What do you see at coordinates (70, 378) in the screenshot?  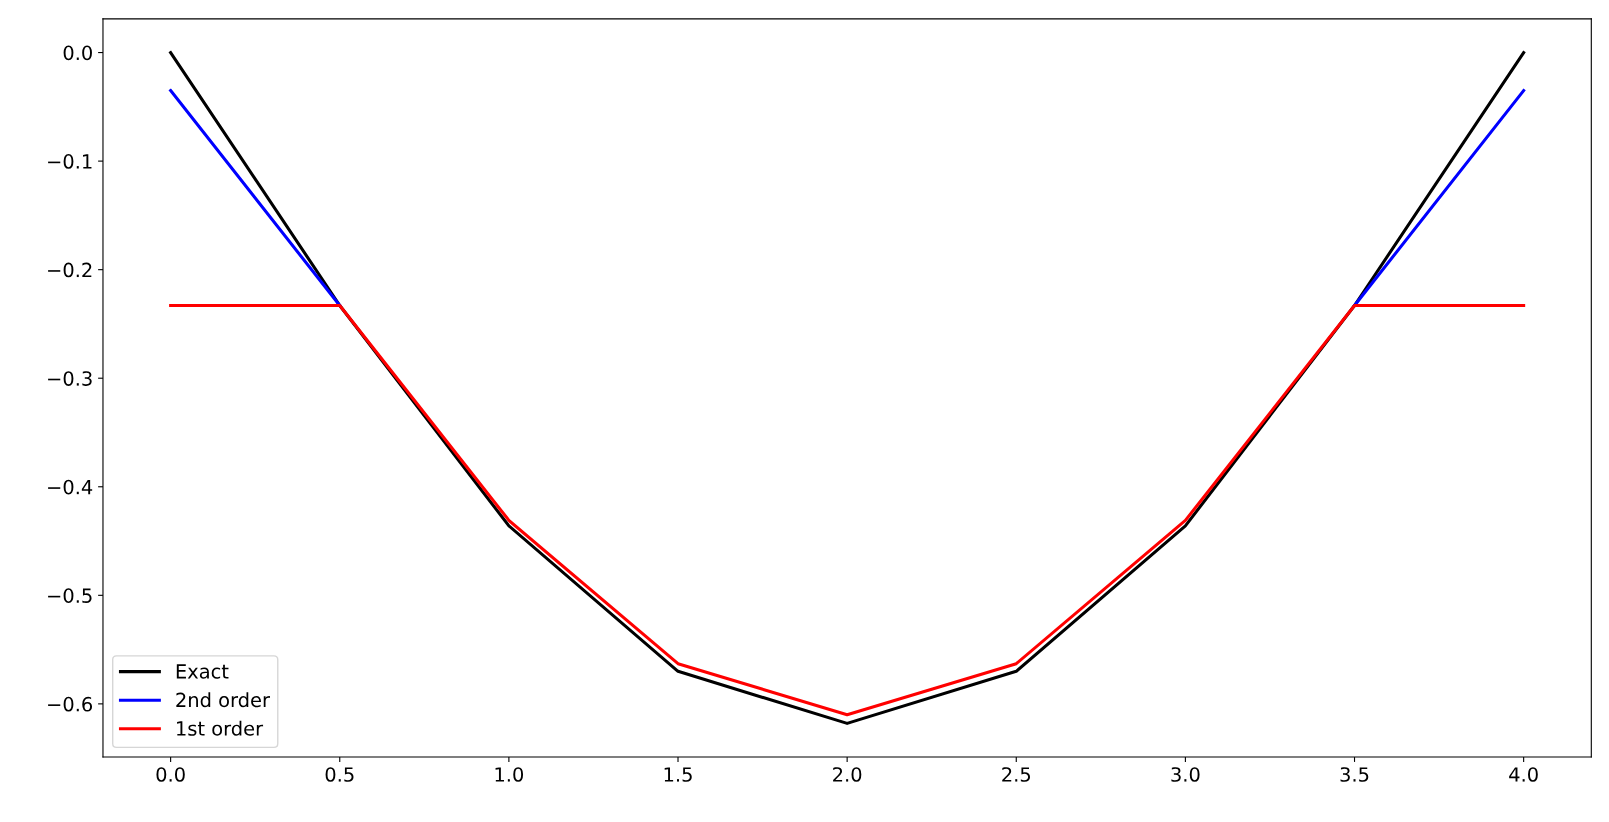 I see `y-tick-label: −0.3` at bounding box center [70, 378].